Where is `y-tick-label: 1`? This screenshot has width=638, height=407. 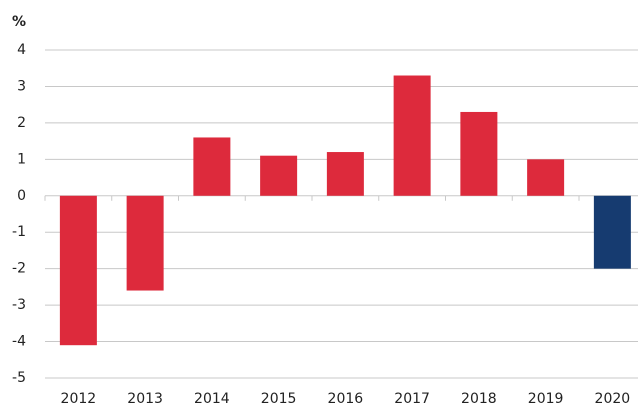
y-tick-label: 1 is located at coordinates (21, 159).